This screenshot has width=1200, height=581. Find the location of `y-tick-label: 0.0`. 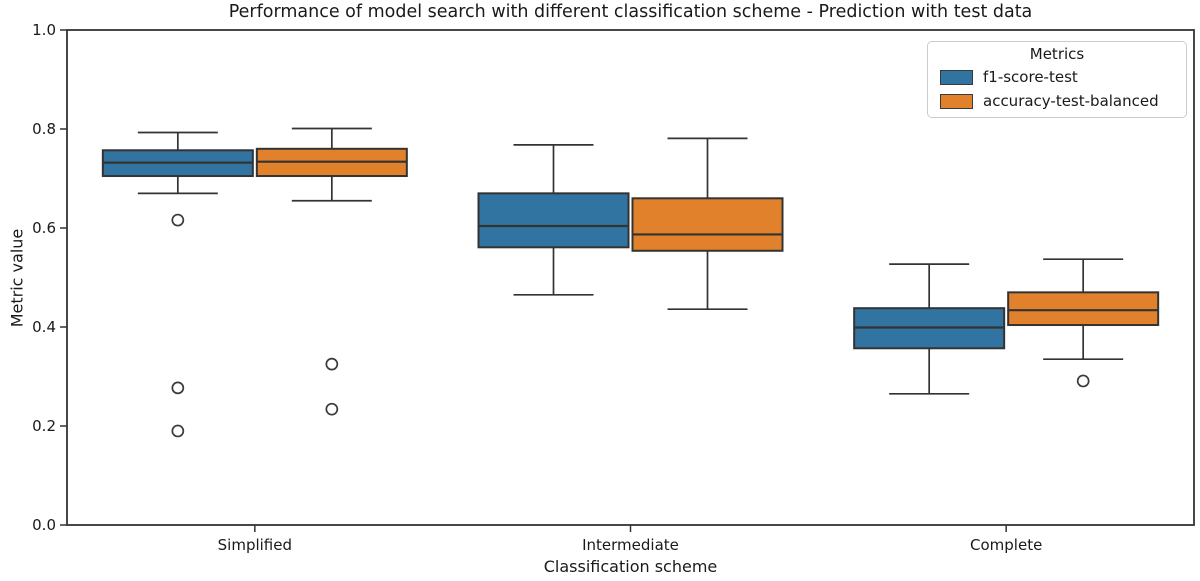

y-tick-label: 0.0 is located at coordinates (44, 525).